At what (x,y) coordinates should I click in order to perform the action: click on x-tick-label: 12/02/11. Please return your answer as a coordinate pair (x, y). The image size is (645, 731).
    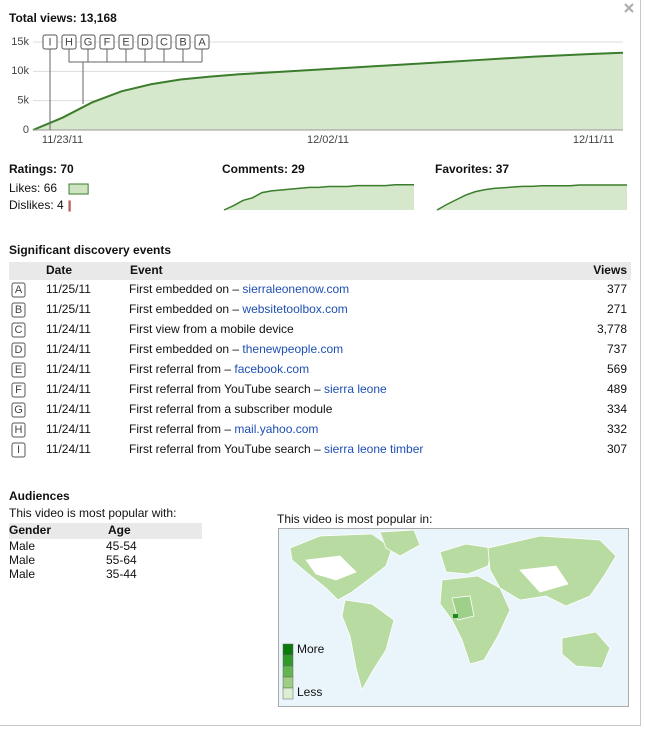
    Looking at the image, I should click on (328, 140).